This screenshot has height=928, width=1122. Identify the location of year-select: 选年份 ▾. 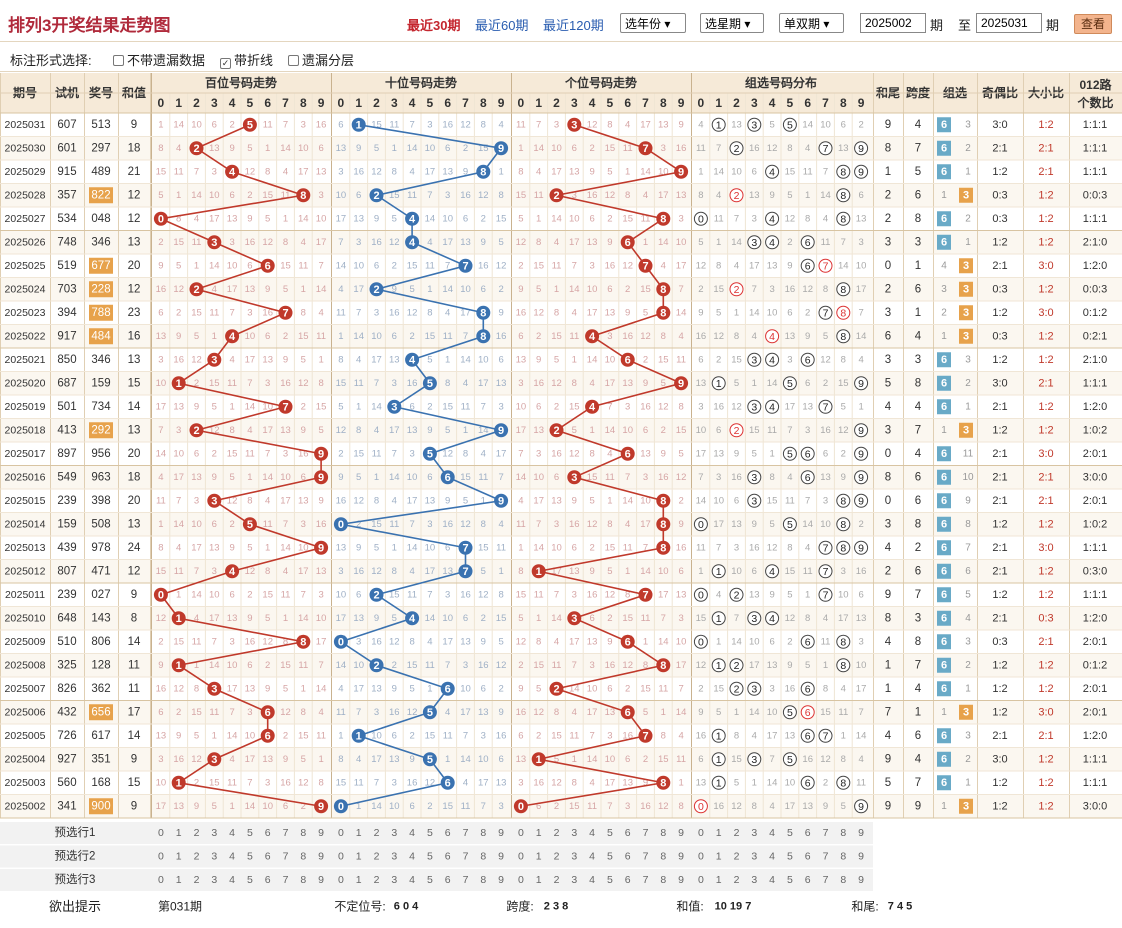
(653, 23).